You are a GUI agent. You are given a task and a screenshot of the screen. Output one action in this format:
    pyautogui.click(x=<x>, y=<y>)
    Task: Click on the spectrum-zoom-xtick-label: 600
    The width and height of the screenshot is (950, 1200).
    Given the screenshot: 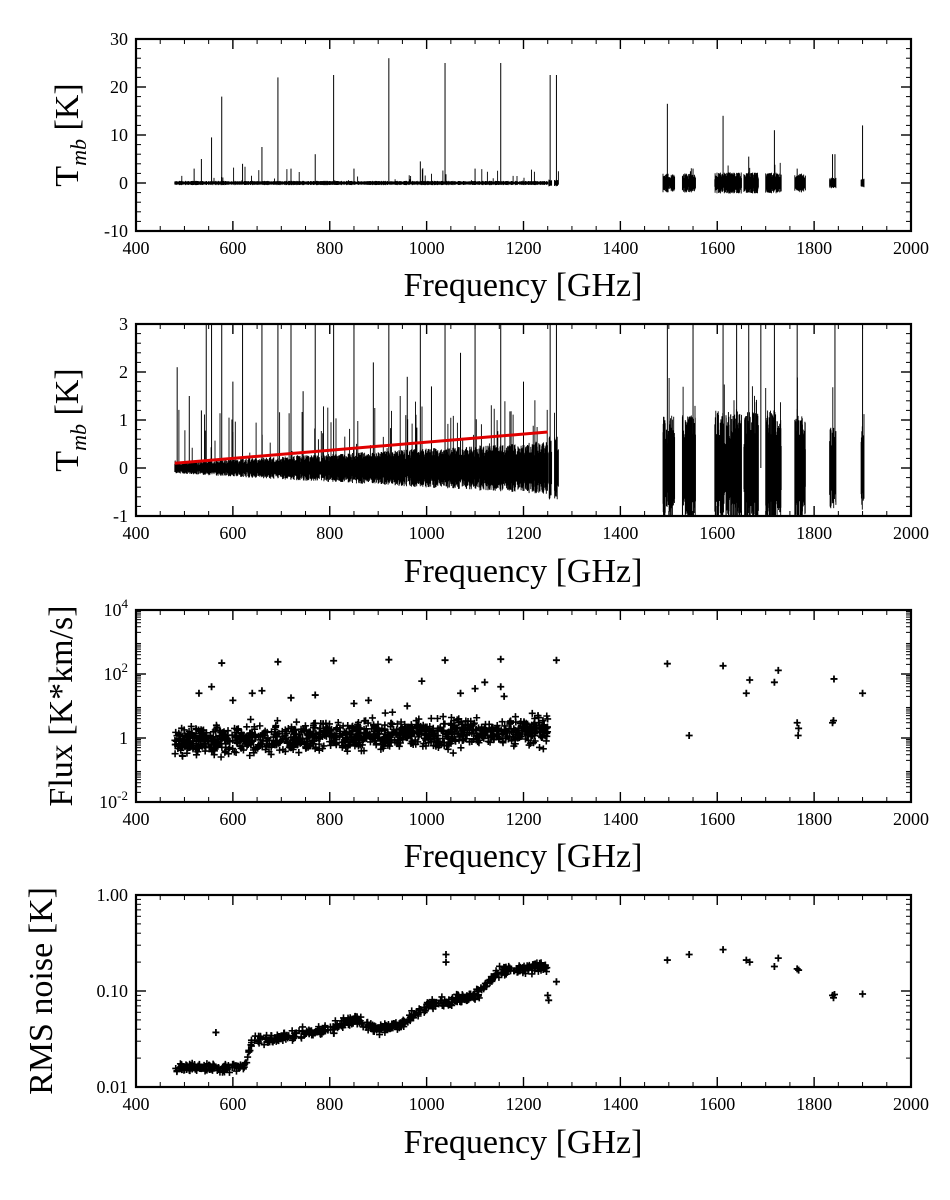 What is the action you would take?
    pyautogui.click(x=232, y=533)
    